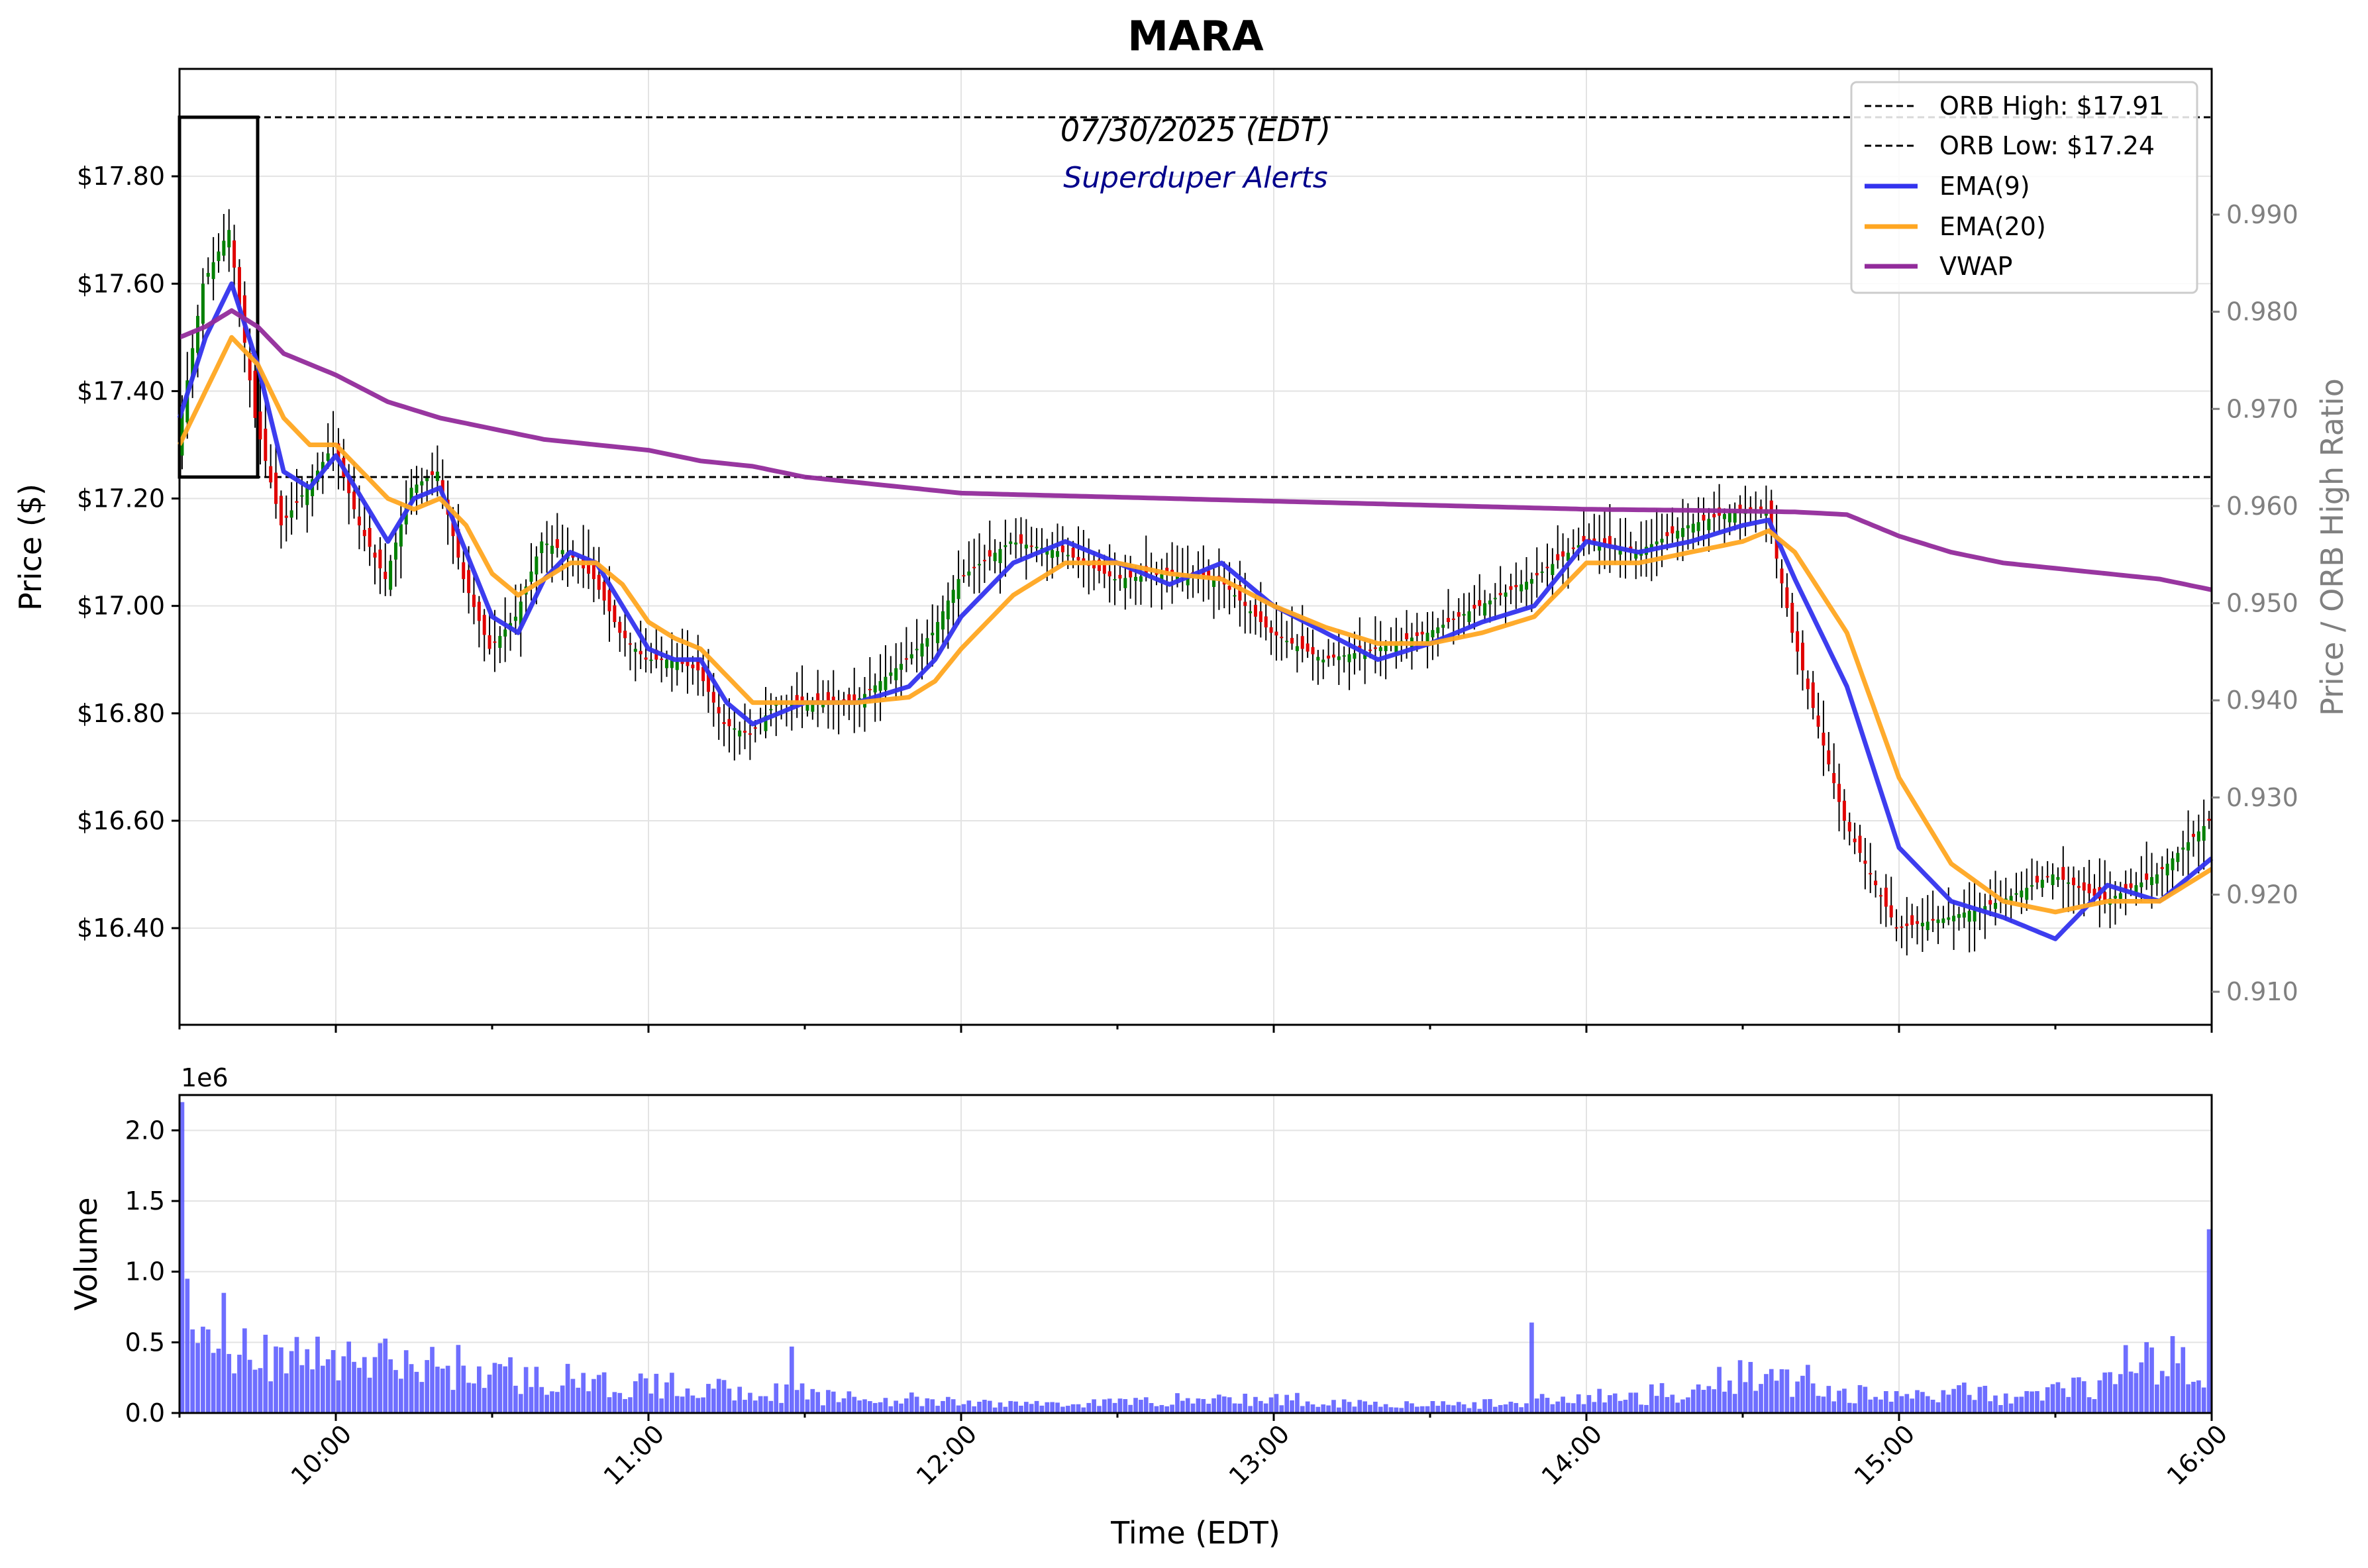 This screenshot has width=2368, height=1568. What do you see at coordinates (1939, 266) in the screenshot?
I see `legend-item-vwap: VWAP` at bounding box center [1939, 266].